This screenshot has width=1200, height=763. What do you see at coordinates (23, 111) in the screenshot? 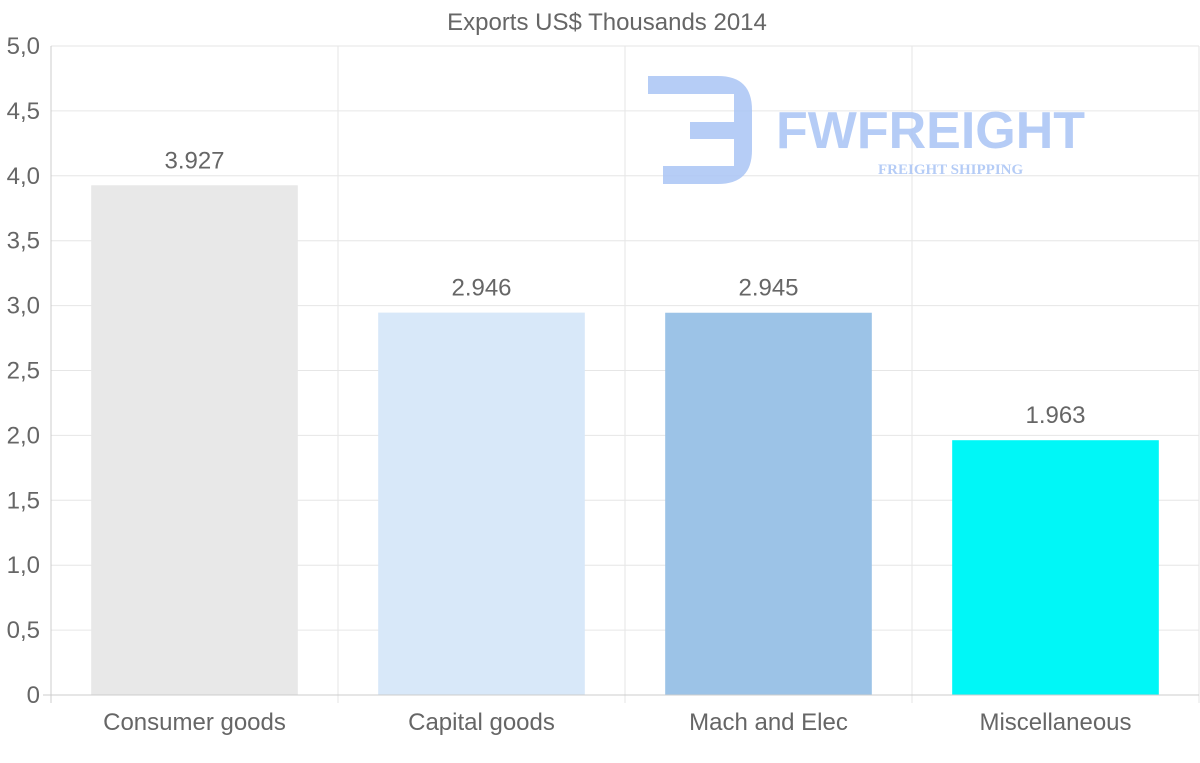
I see `y-tick-label: 4,5` at bounding box center [23, 111].